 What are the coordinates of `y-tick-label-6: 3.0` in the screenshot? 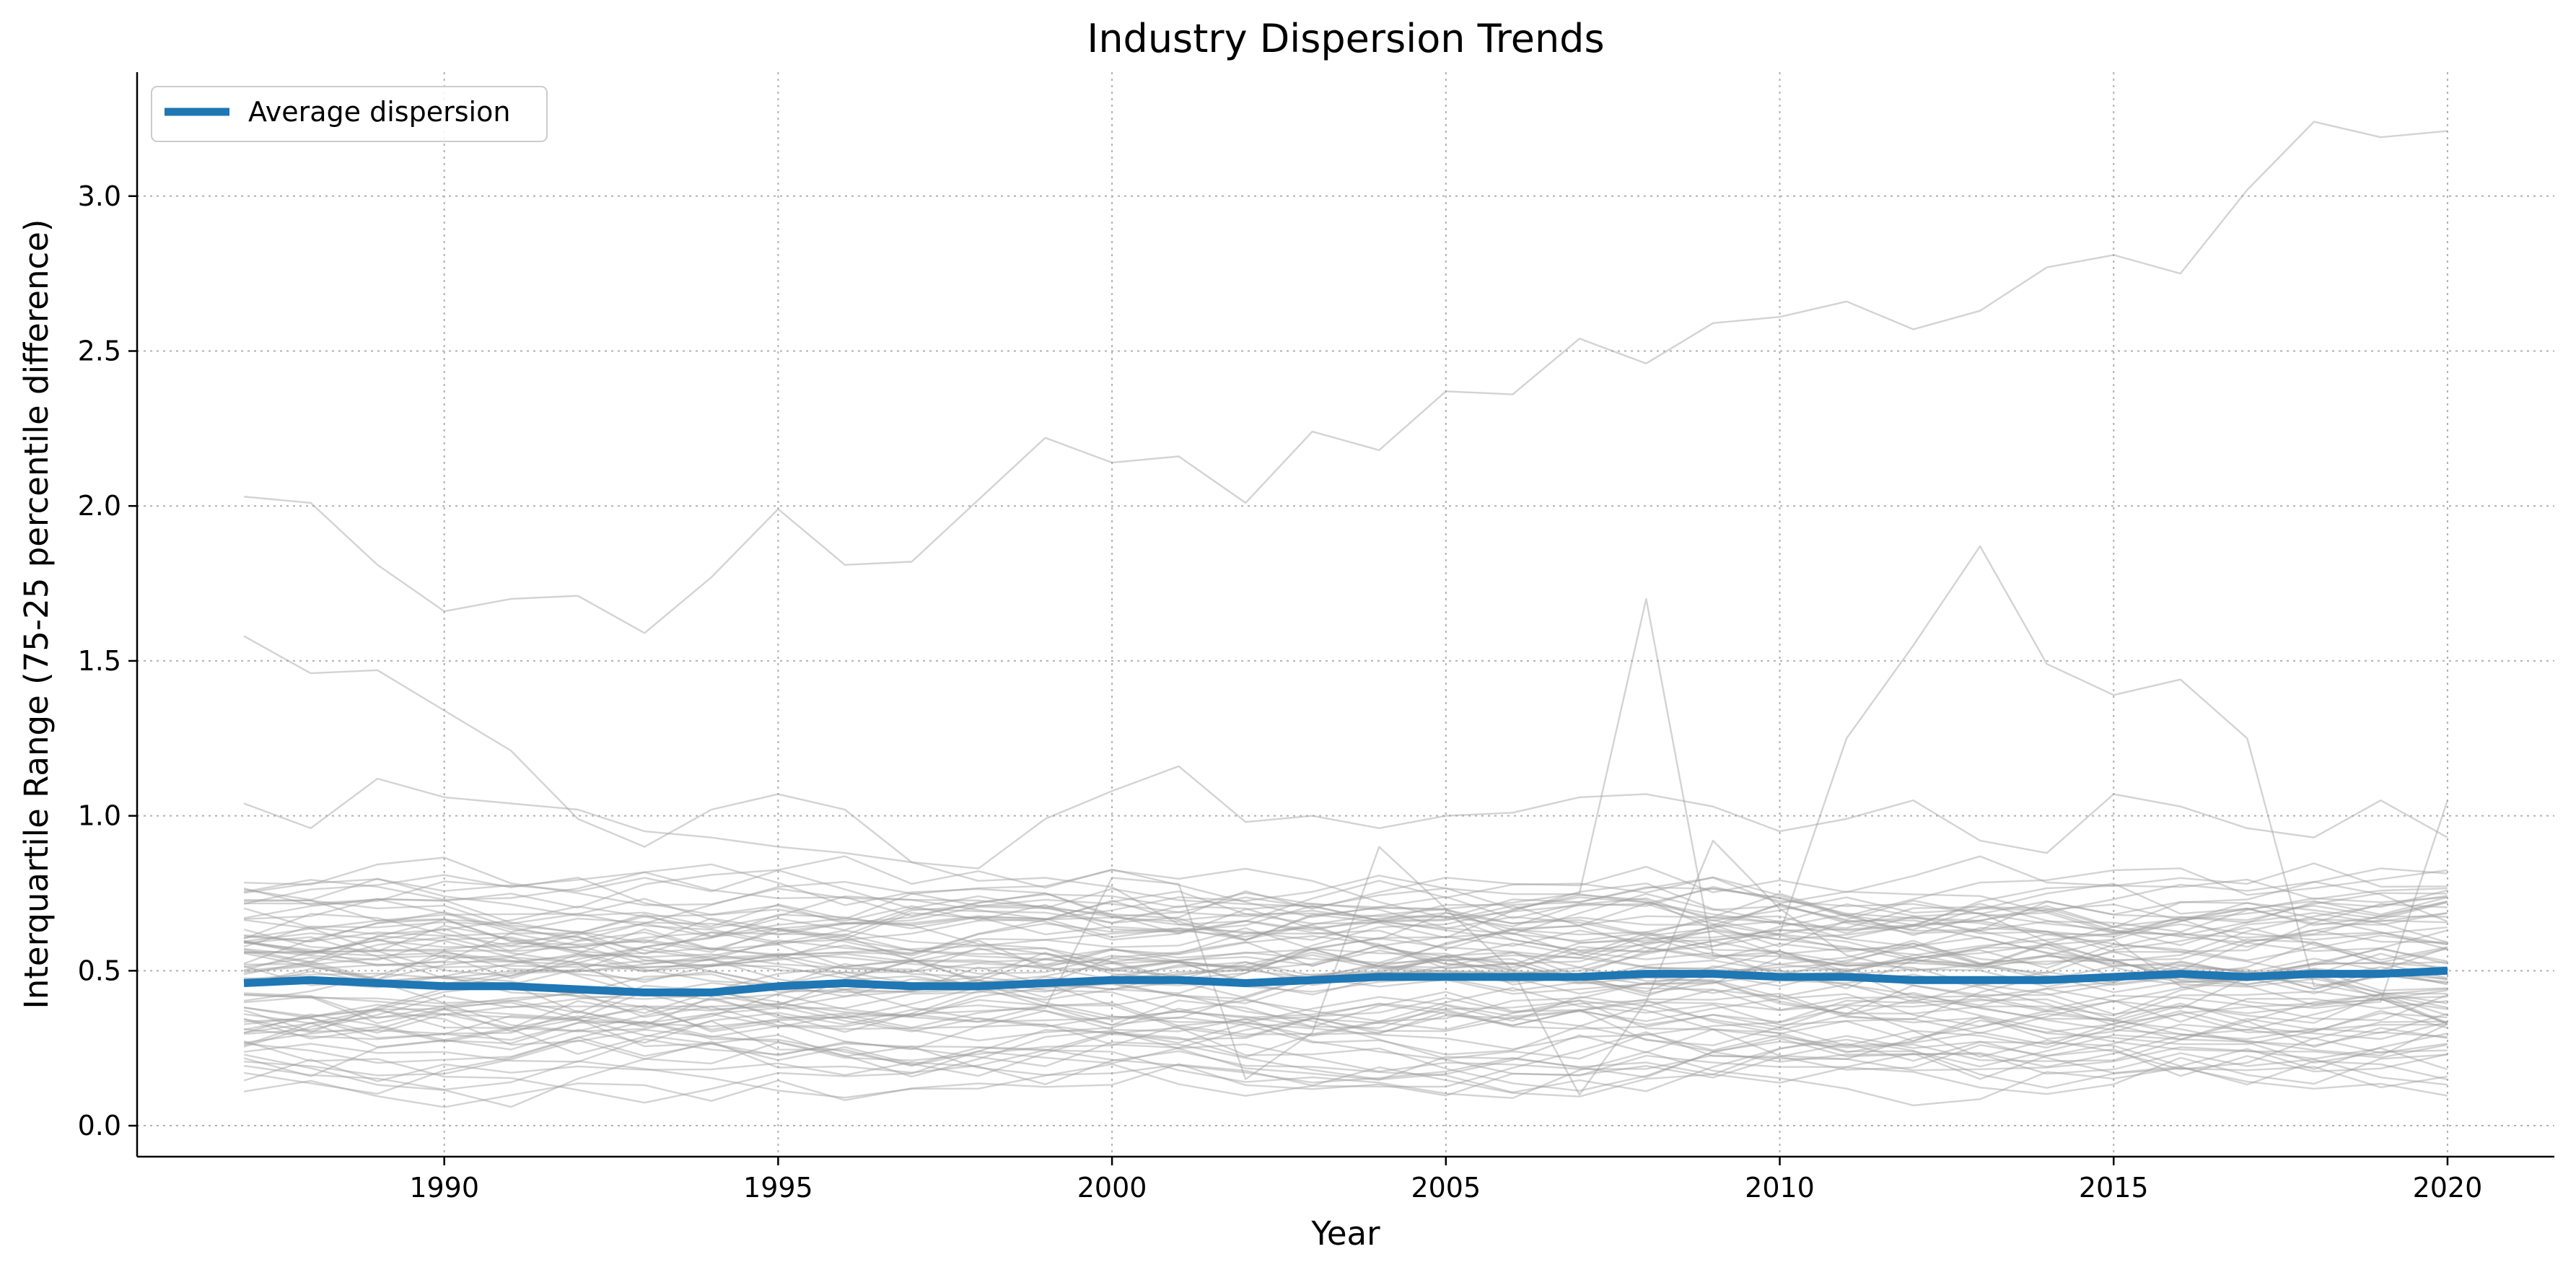 It's located at (99, 196).